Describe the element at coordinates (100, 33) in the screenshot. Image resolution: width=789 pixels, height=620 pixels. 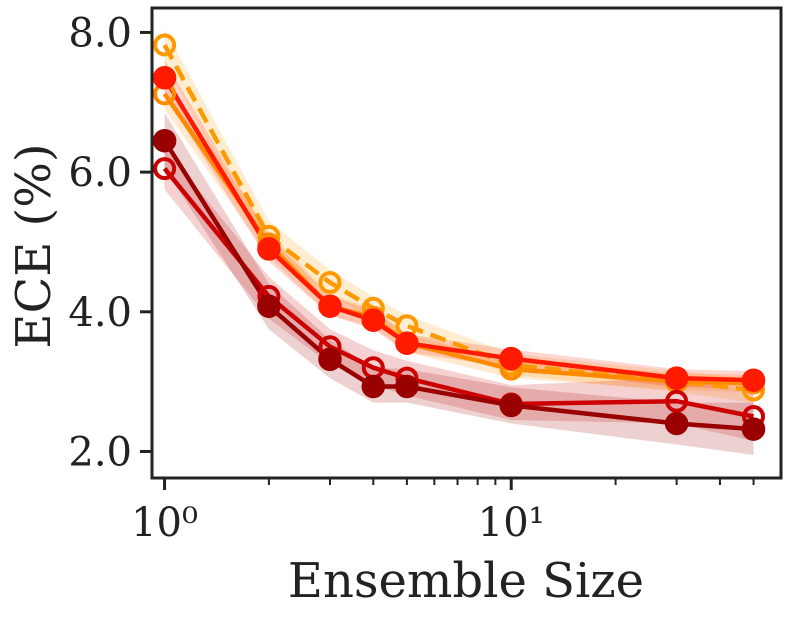
I see `y-tick-label: 8.0` at that location.